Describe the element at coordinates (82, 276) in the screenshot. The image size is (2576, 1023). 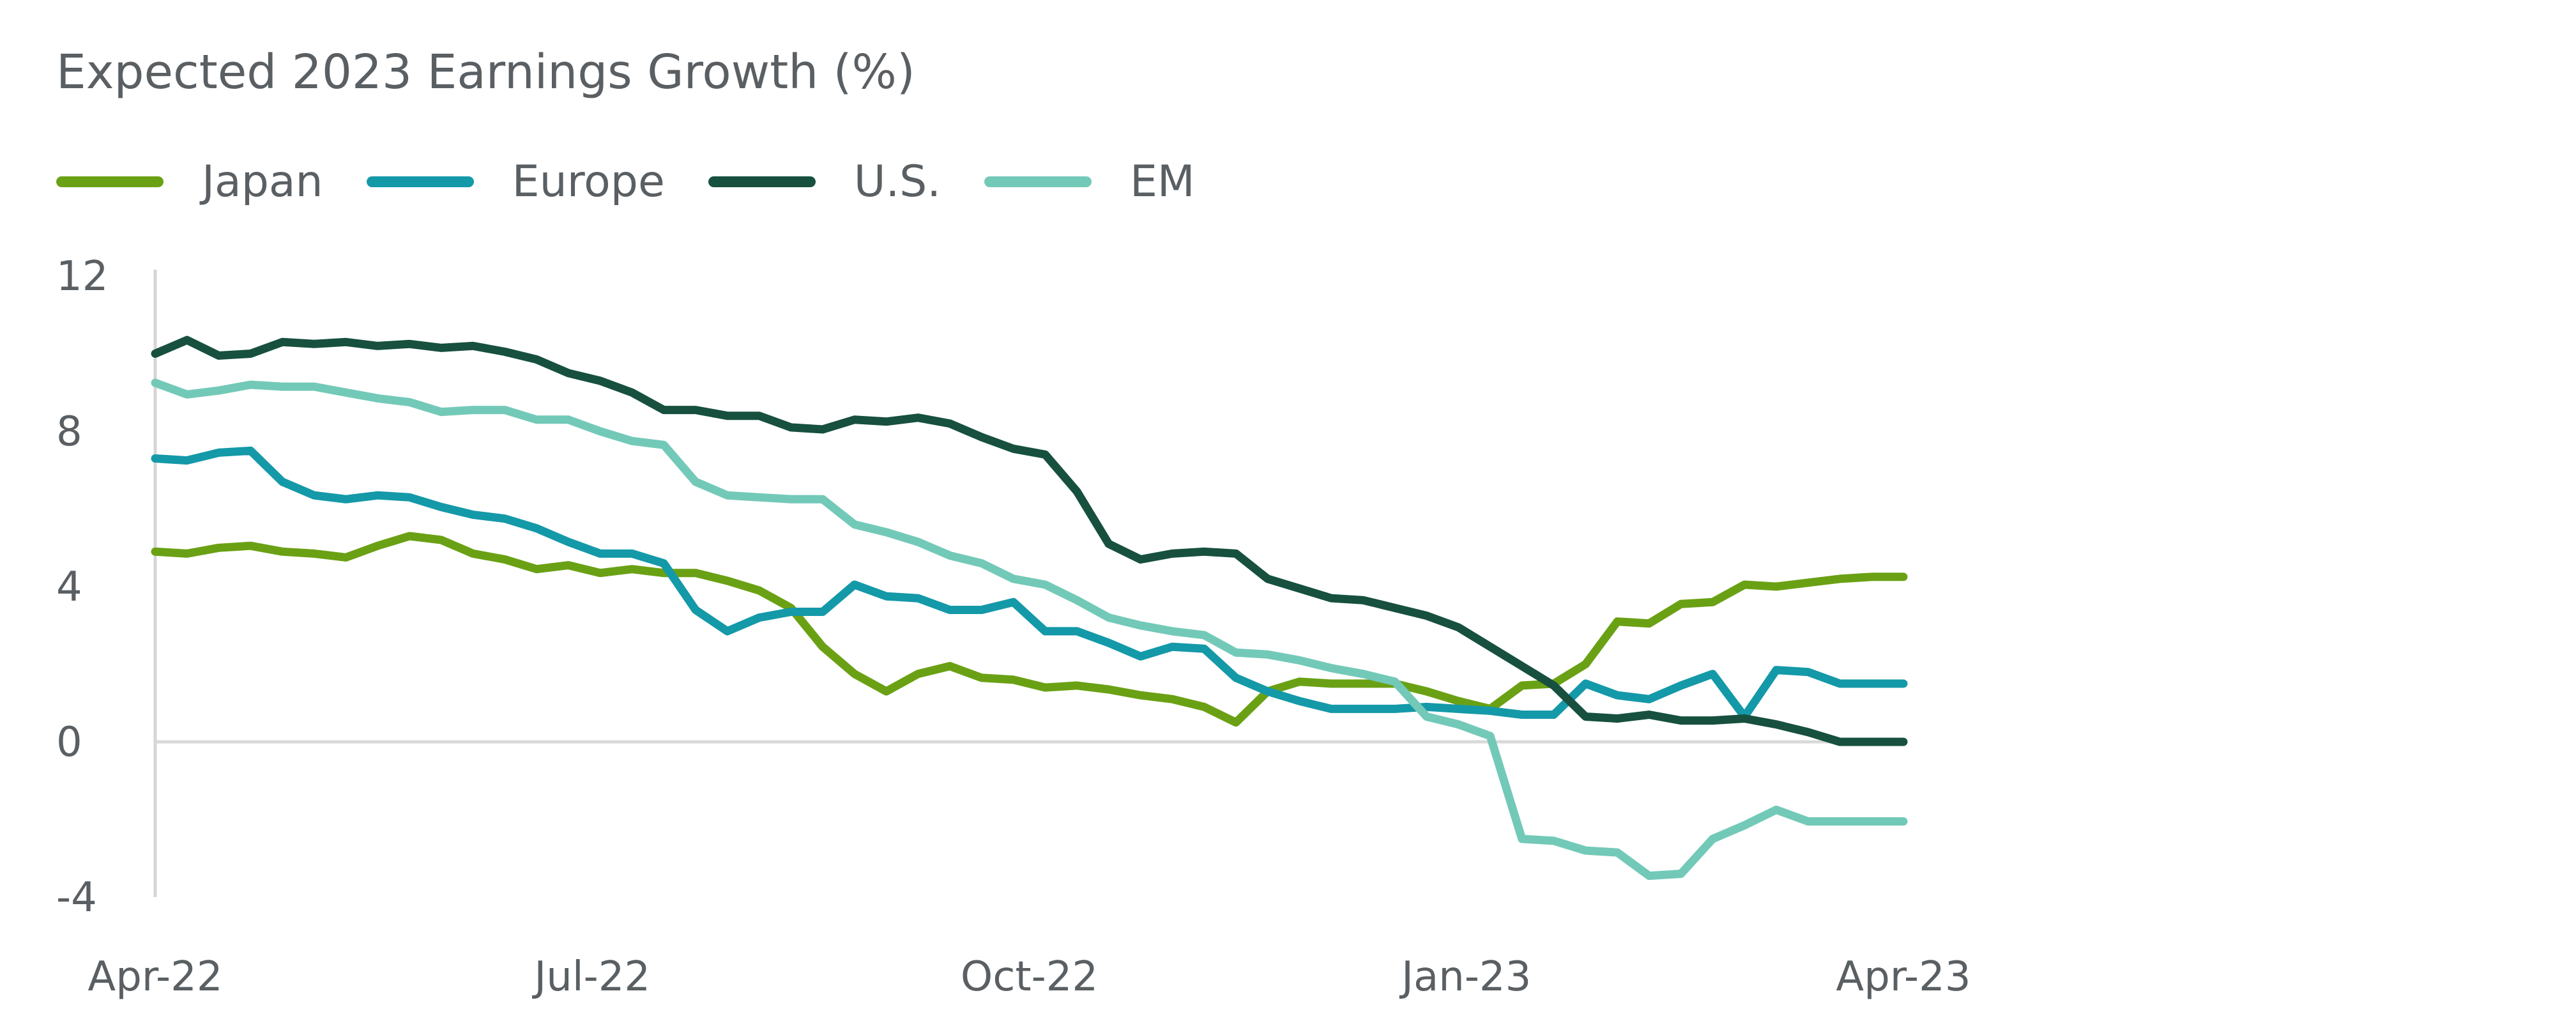
I see `y-tick-label: 12` at that location.